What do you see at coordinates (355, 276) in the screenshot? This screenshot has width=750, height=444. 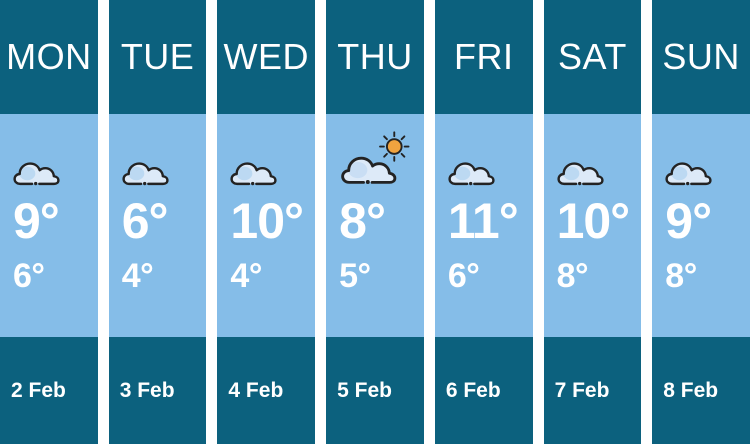 I see `low-temperature: 5°` at bounding box center [355, 276].